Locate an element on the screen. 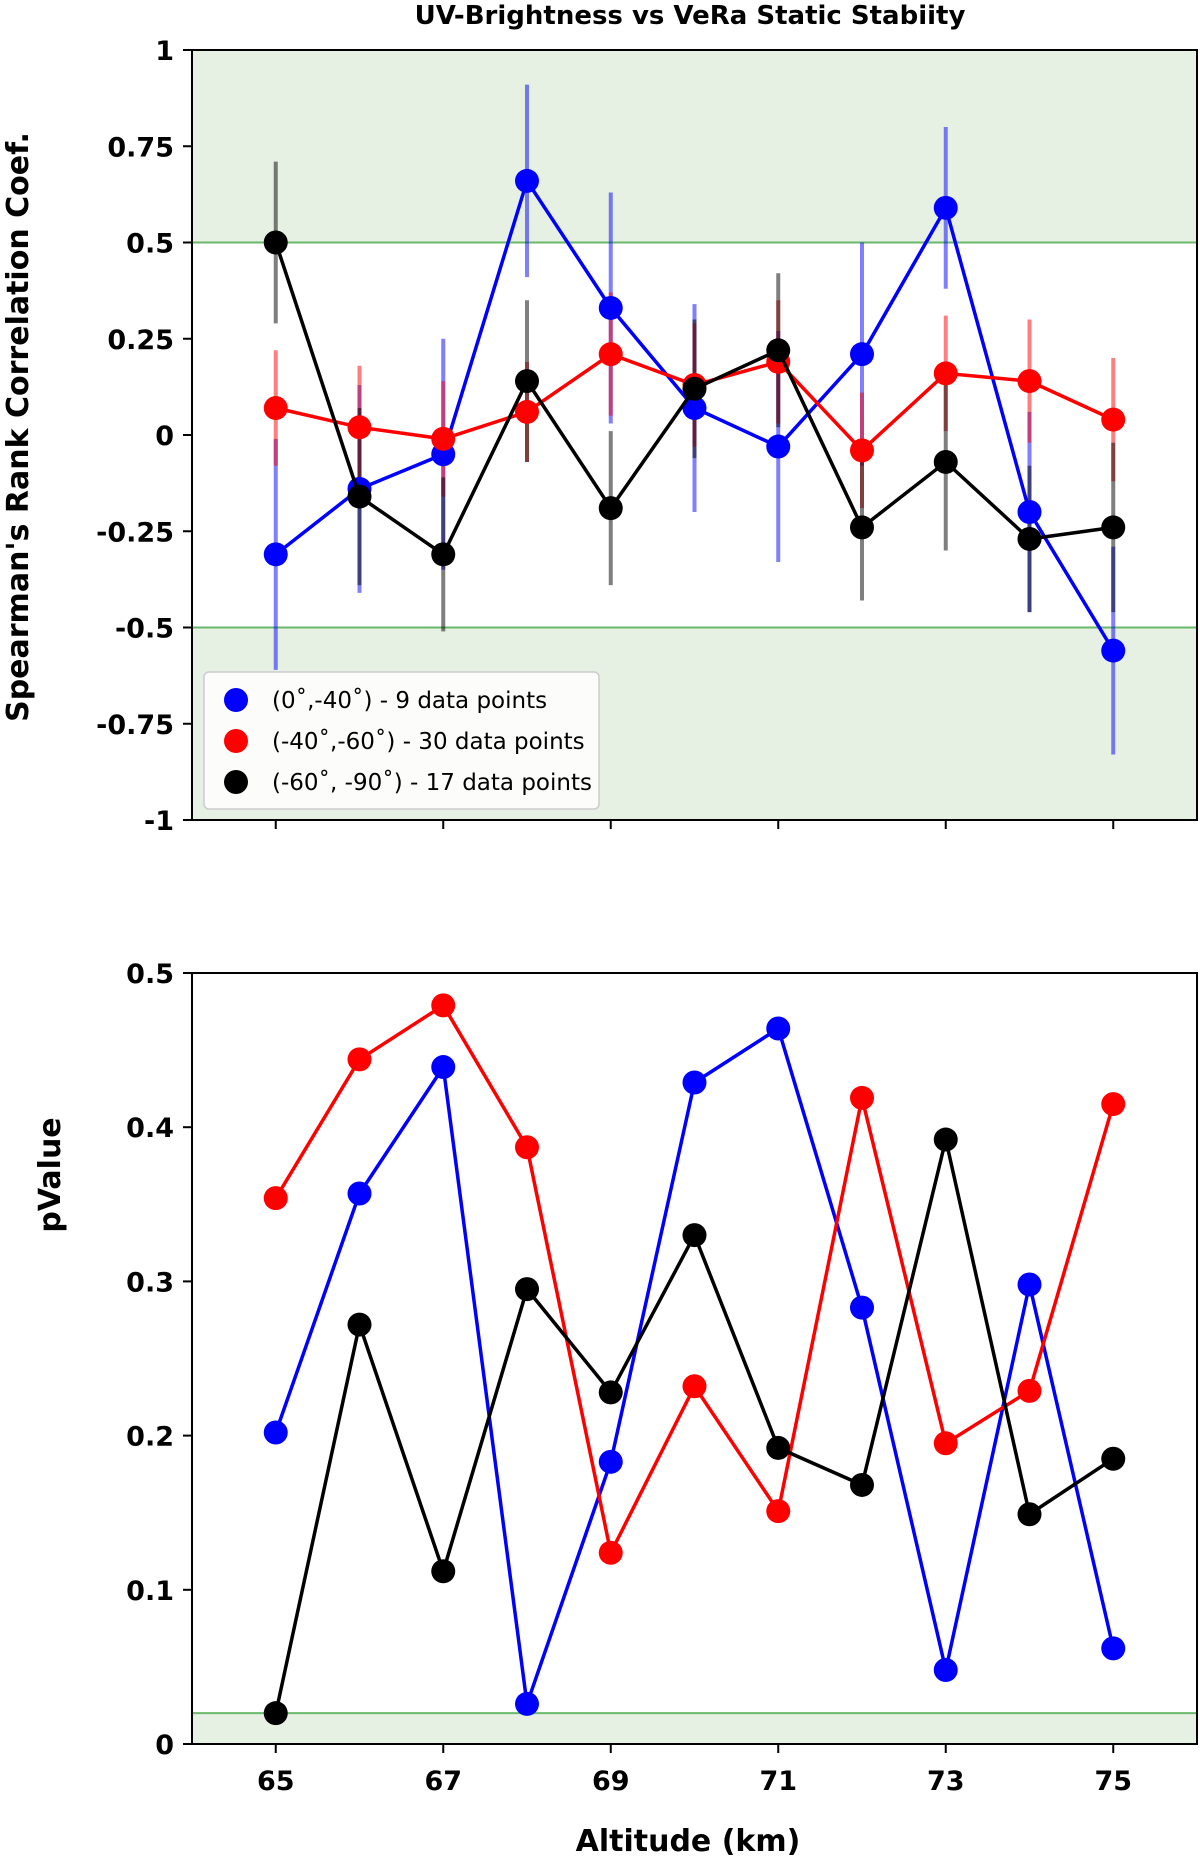  y-axis-label-correlation: Spearman's Rank Correlation Coef. is located at coordinates (18, 427).